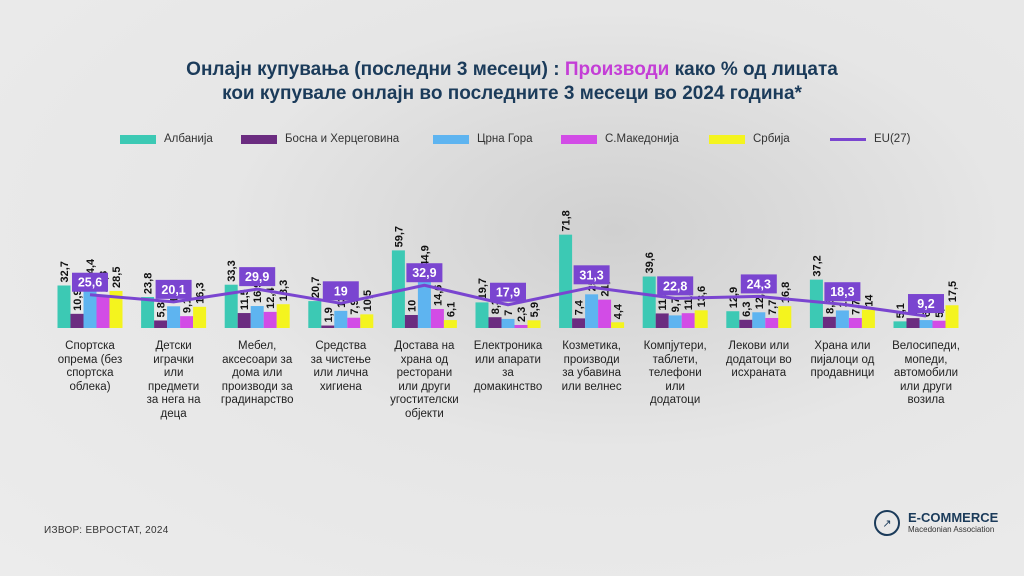 This screenshot has width=1024, height=576. What do you see at coordinates (90, 386) in the screenshot?
I see `category-label-line: облека)` at bounding box center [90, 386].